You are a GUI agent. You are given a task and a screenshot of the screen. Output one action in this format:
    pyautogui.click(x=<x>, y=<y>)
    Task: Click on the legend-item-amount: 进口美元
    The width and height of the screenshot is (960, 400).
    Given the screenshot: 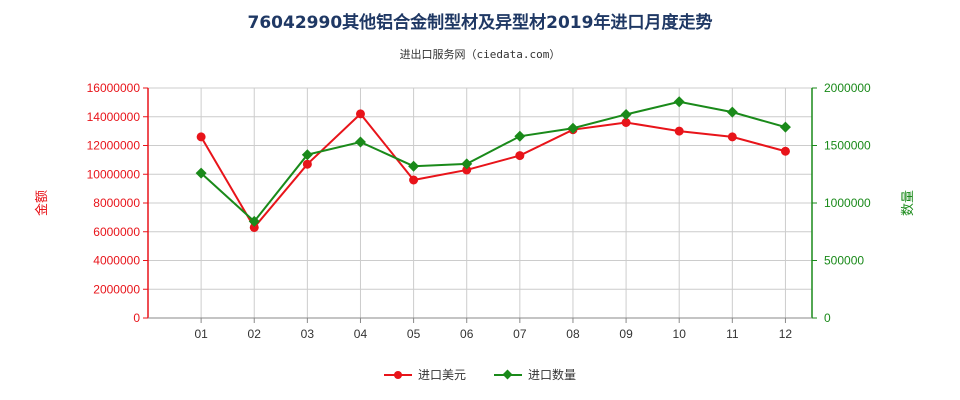 What is the action you would take?
    pyautogui.click(x=424, y=374)
    